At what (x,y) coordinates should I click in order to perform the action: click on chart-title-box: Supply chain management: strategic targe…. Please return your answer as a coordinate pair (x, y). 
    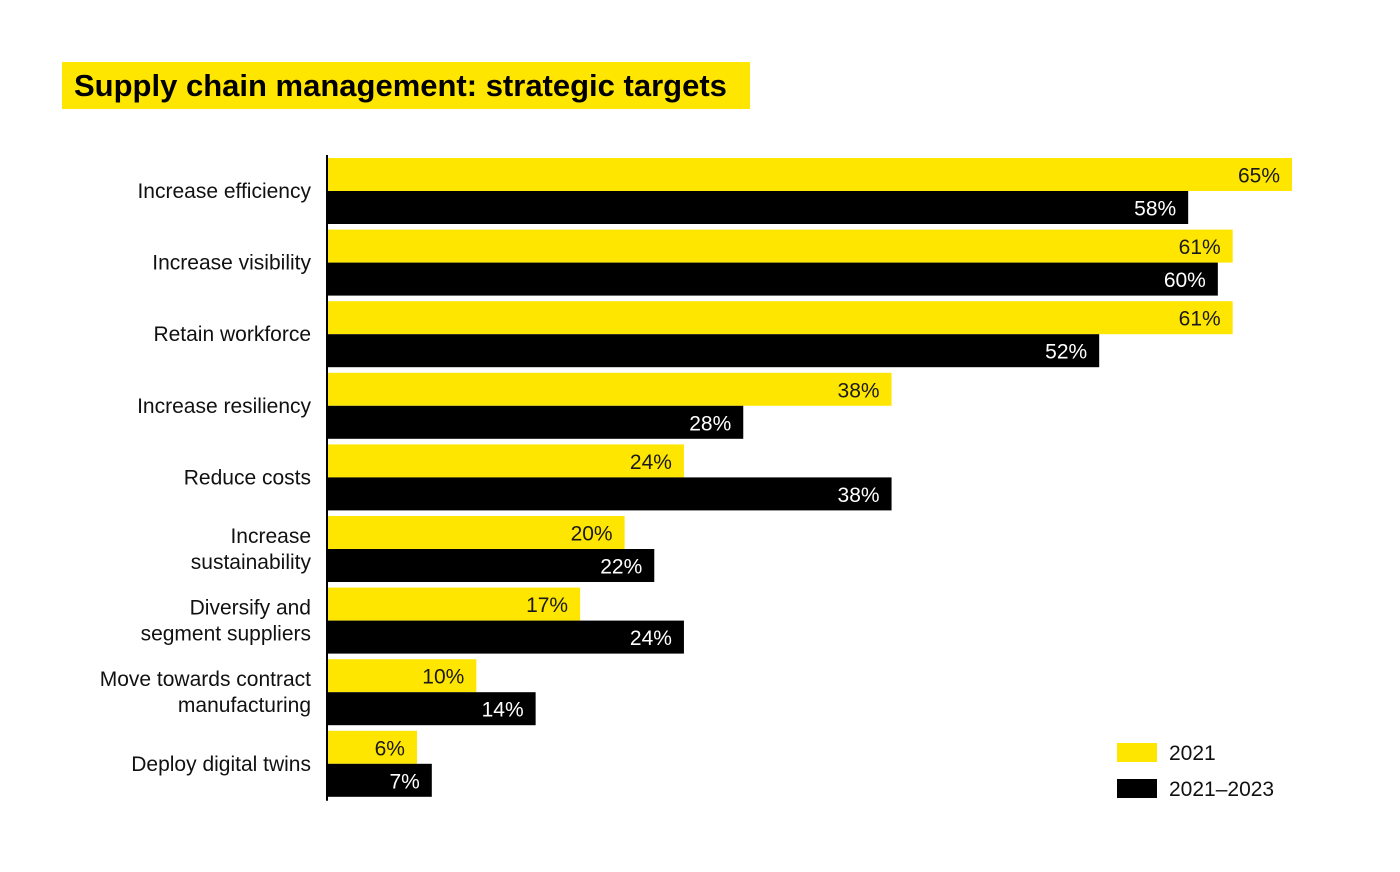
    Looking at the image, I should click on (406, 85).